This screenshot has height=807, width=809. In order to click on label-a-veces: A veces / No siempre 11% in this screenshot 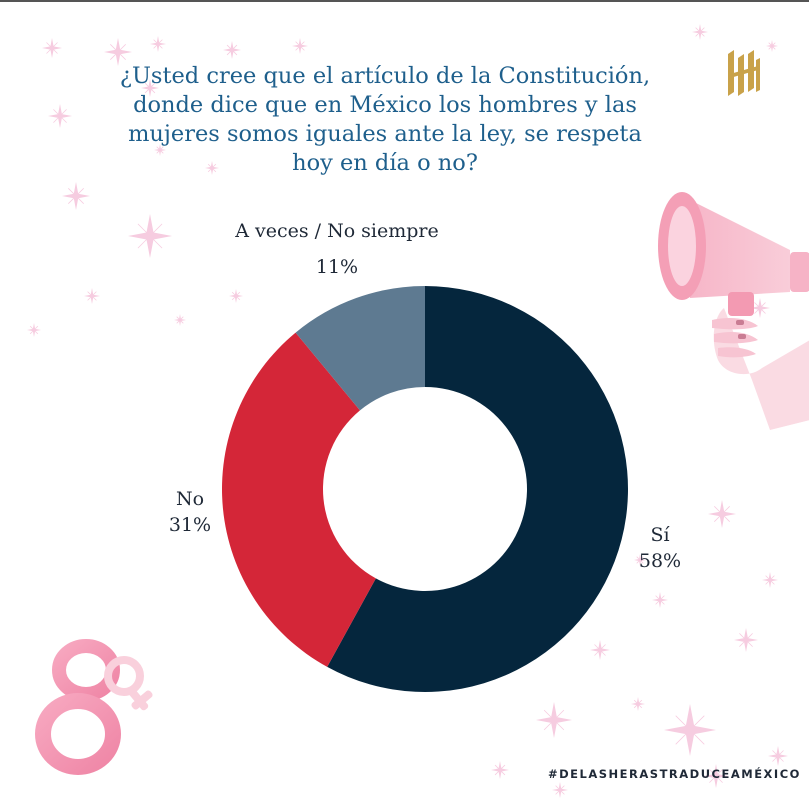, I will do `click(337, 249)`.